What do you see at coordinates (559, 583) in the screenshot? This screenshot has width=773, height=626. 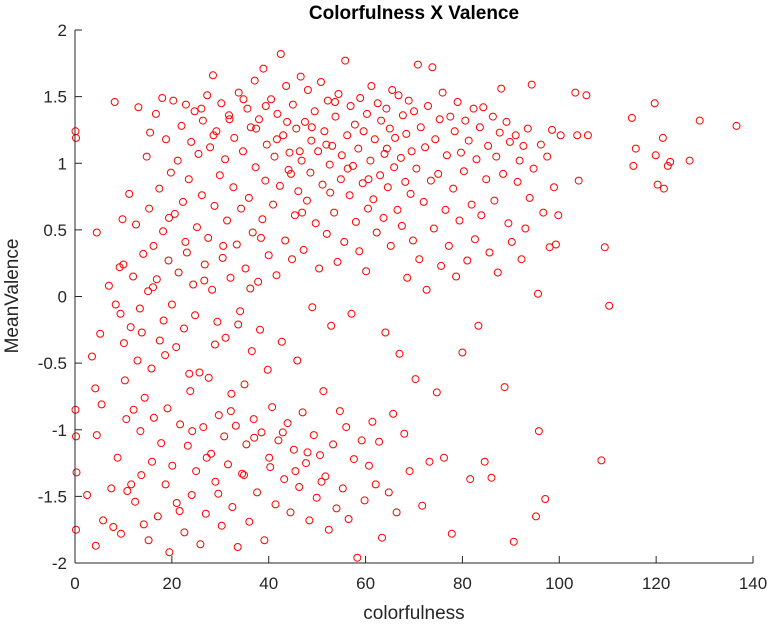 I see `x-tick-label: 100` at bounding box center [559, 583].